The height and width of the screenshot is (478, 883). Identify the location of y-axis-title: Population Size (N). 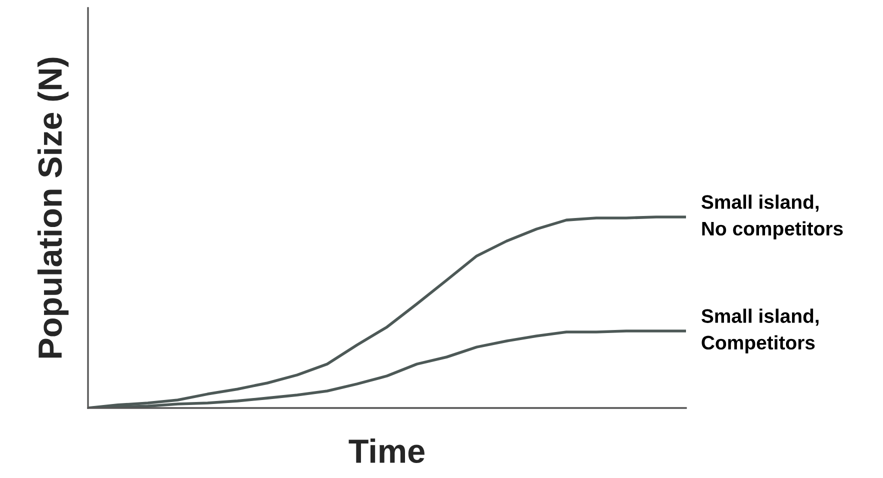
(53, 208).